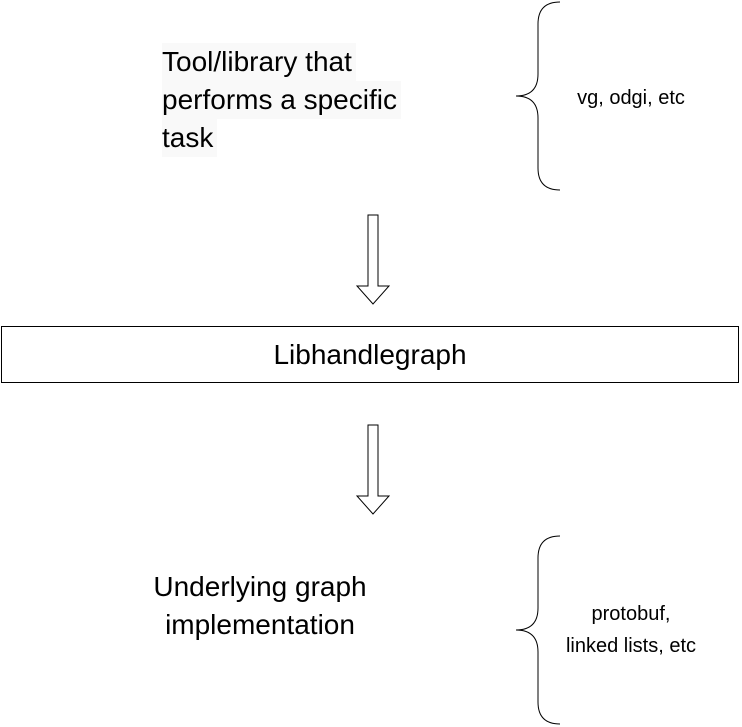  I want to click on bottom-brace-label: protobuf, linked lists, etc, so click(631, 630).